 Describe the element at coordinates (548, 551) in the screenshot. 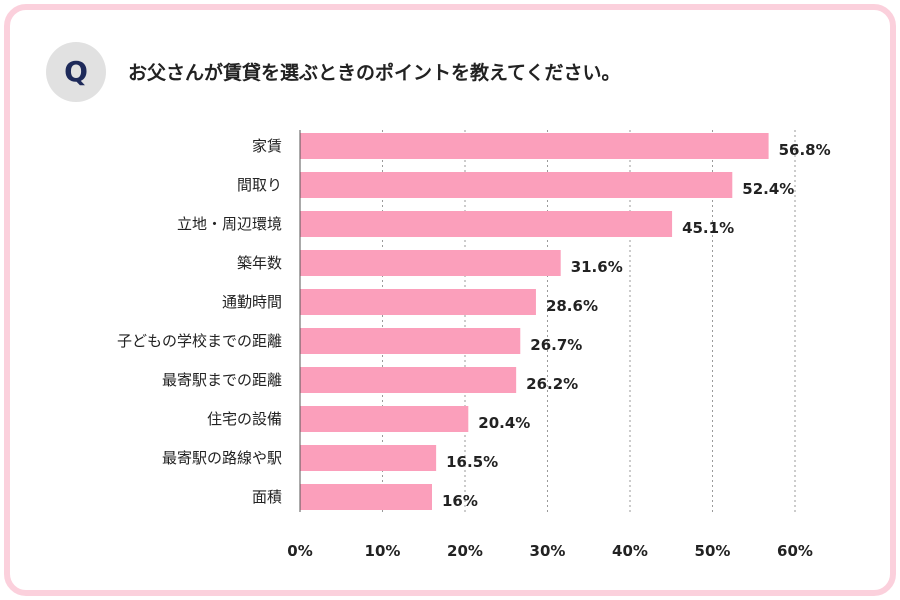

I see `x-tick-label: 30%` at that location.